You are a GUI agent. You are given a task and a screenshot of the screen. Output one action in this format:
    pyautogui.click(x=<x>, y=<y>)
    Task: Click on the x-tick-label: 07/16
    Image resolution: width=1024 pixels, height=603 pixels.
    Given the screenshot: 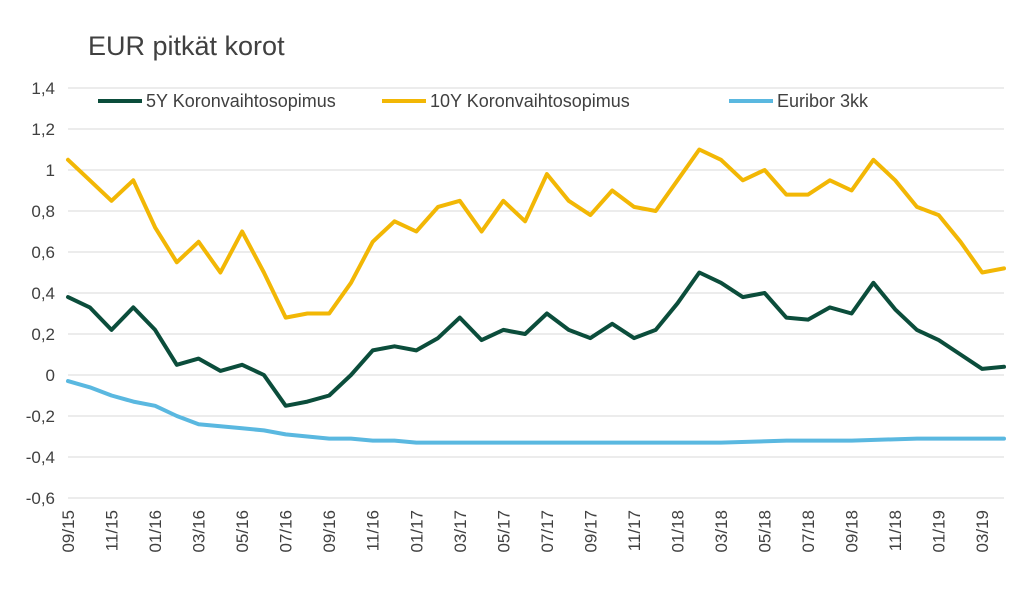 What is the action you would take?
    pyautogui.click(x=286, y=531)
    